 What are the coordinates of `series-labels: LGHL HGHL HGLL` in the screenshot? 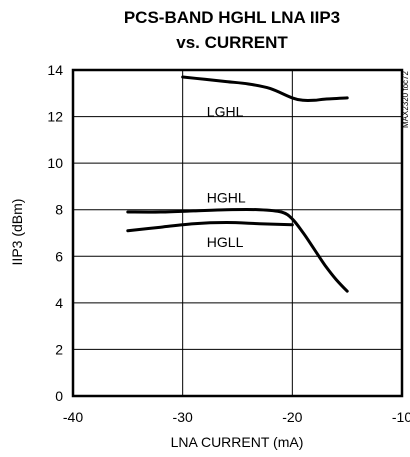 It's located at (226, 177).